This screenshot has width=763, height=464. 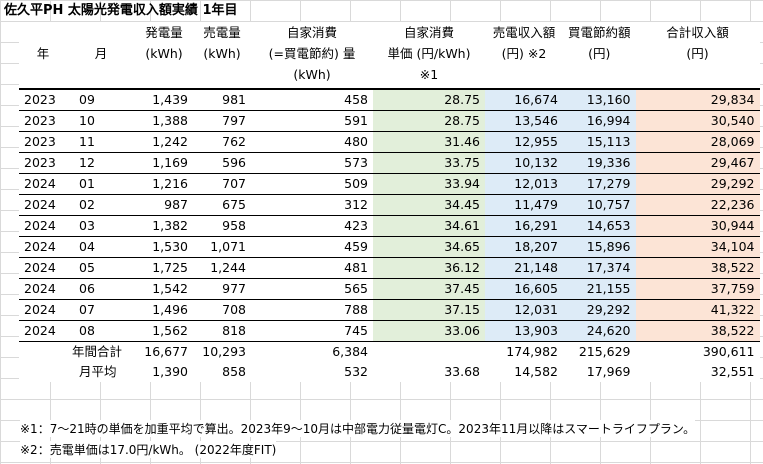 I want to click on header-year: 年, so click(x=43, y=56).